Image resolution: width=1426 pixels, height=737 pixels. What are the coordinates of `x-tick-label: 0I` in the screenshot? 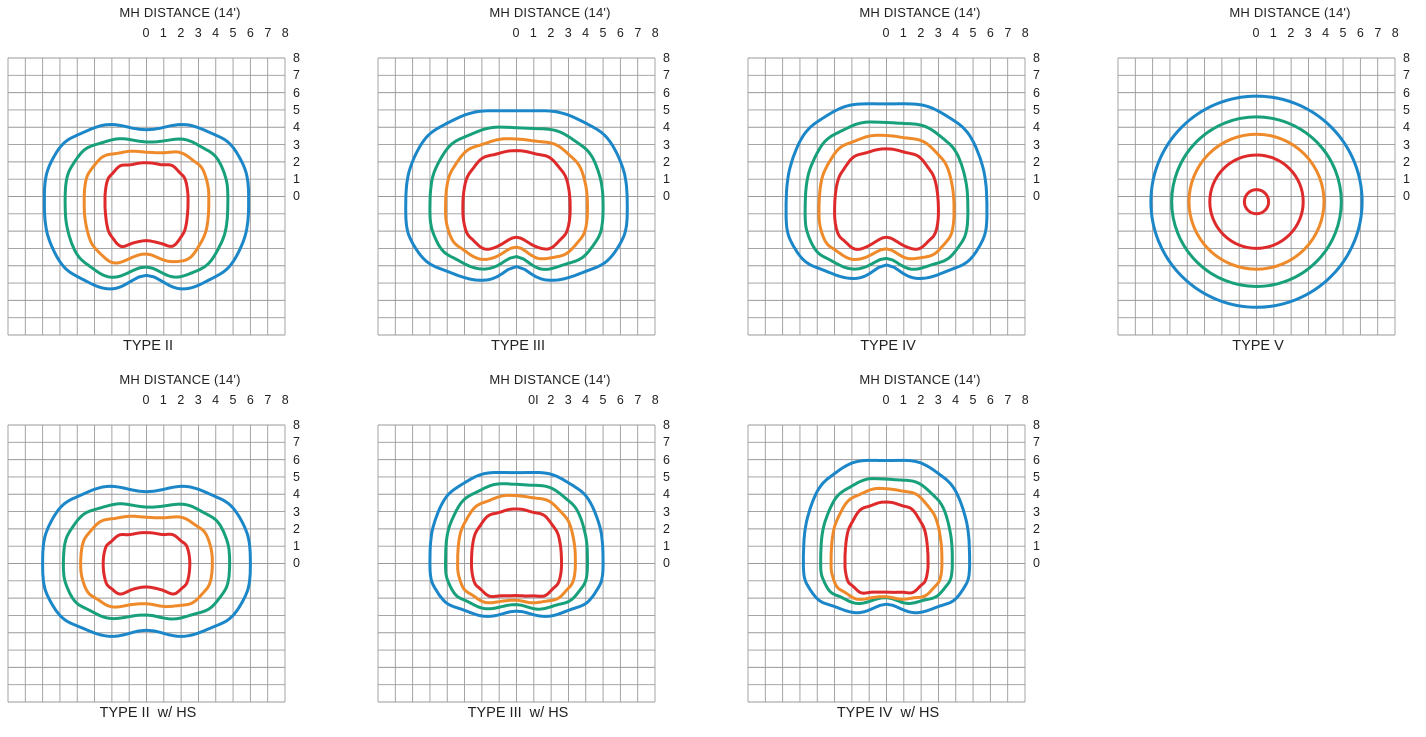 It's located at (533, 400).